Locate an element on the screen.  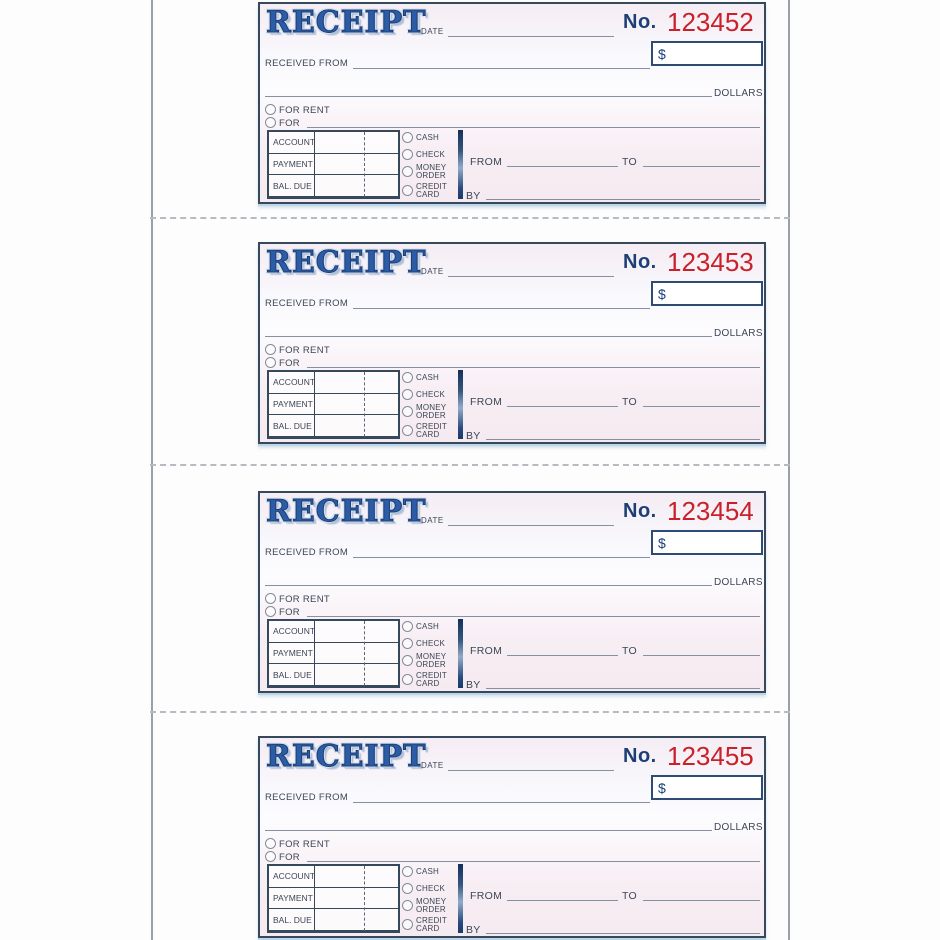
payment-option-check: CHECK is located at coordinates (433, 888).